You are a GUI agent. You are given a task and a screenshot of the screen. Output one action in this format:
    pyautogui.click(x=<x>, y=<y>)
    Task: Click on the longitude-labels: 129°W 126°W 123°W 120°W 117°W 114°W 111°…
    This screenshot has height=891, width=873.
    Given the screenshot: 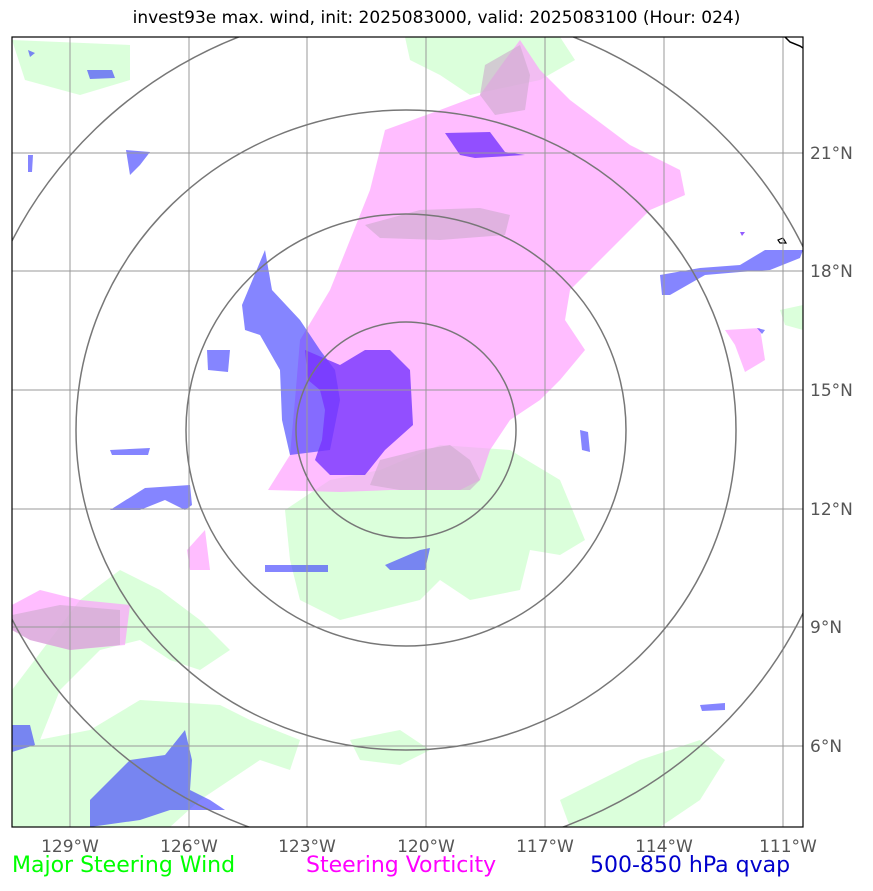 What is the action you would take?
    pyautogui.click(x=429, y=847)
    